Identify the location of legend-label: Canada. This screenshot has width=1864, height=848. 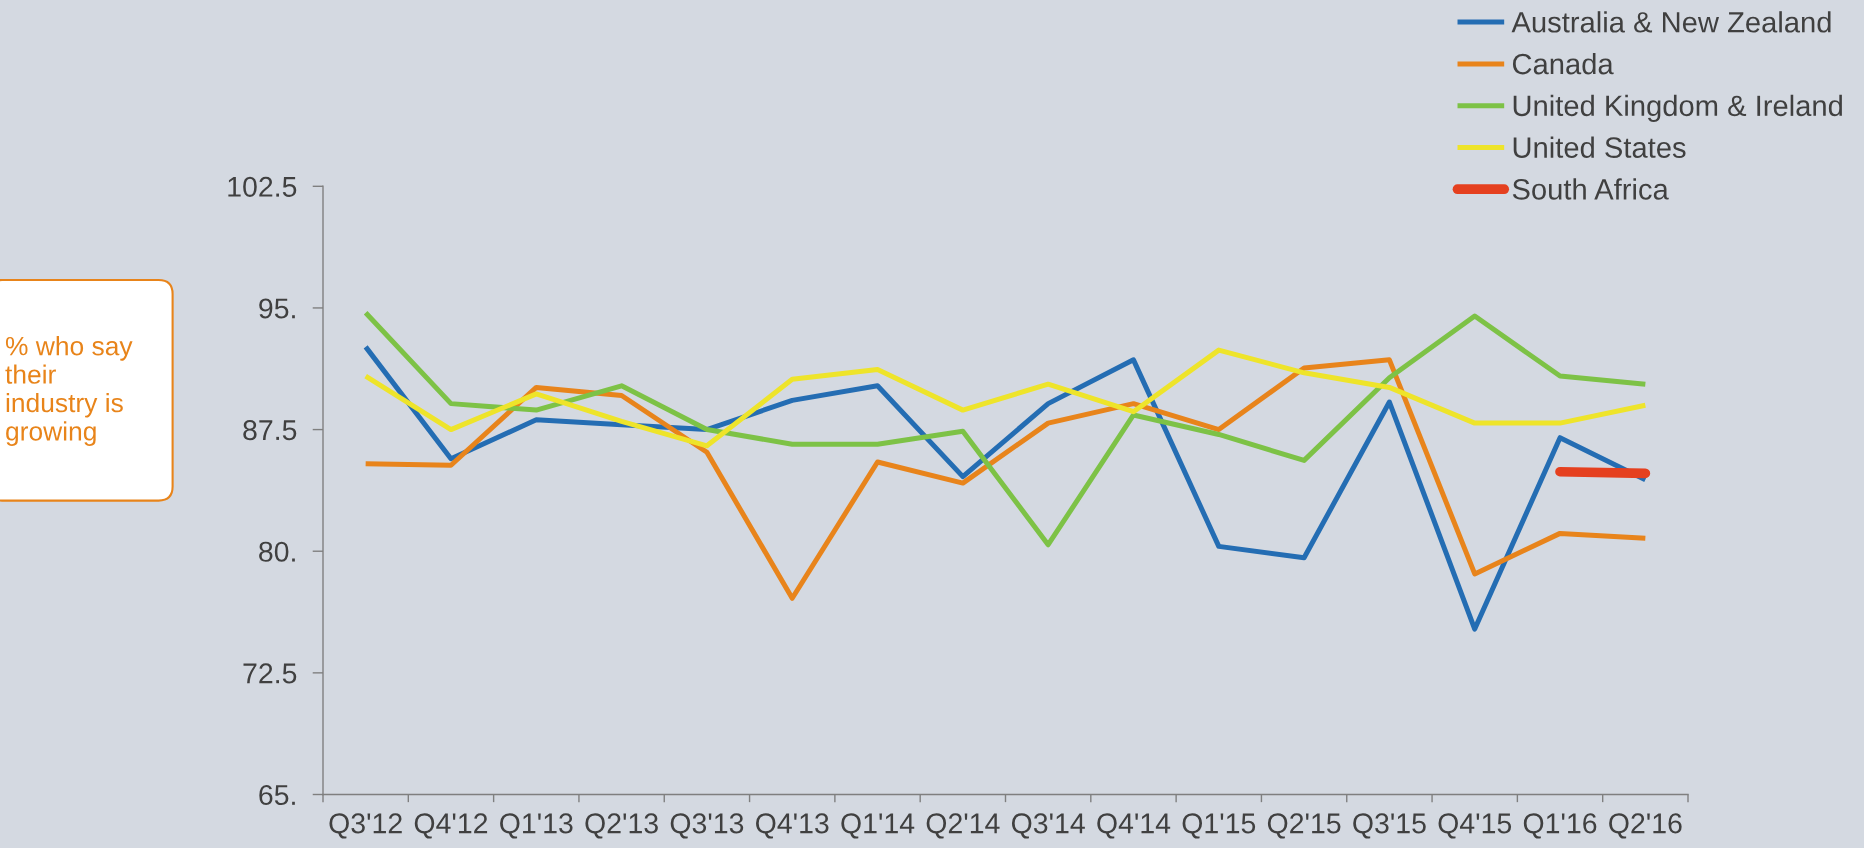
(1563, 63).